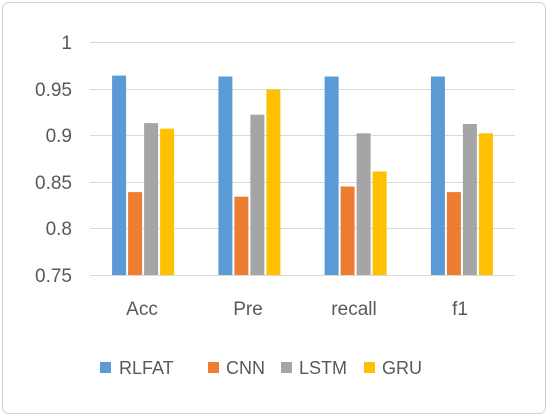 The height and width of the screenshot is (418, 550). I want to click on legend-label-gru: GRU, so click(402, 368).